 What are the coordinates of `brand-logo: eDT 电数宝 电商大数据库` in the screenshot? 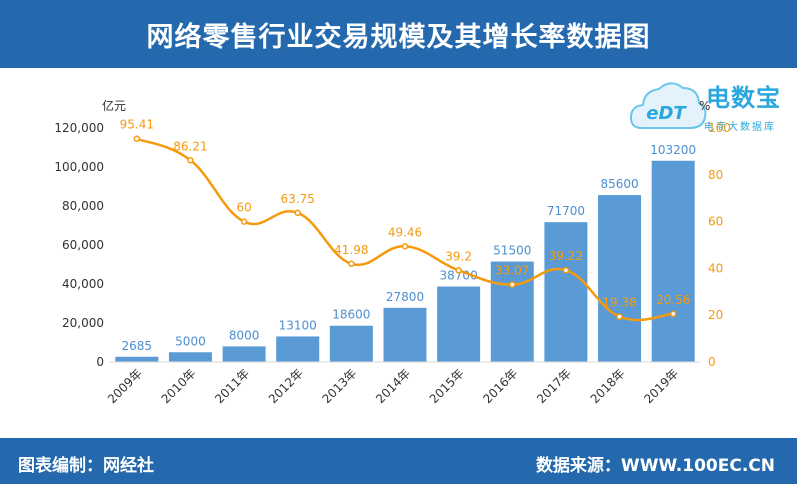 It's located at (710, 106).